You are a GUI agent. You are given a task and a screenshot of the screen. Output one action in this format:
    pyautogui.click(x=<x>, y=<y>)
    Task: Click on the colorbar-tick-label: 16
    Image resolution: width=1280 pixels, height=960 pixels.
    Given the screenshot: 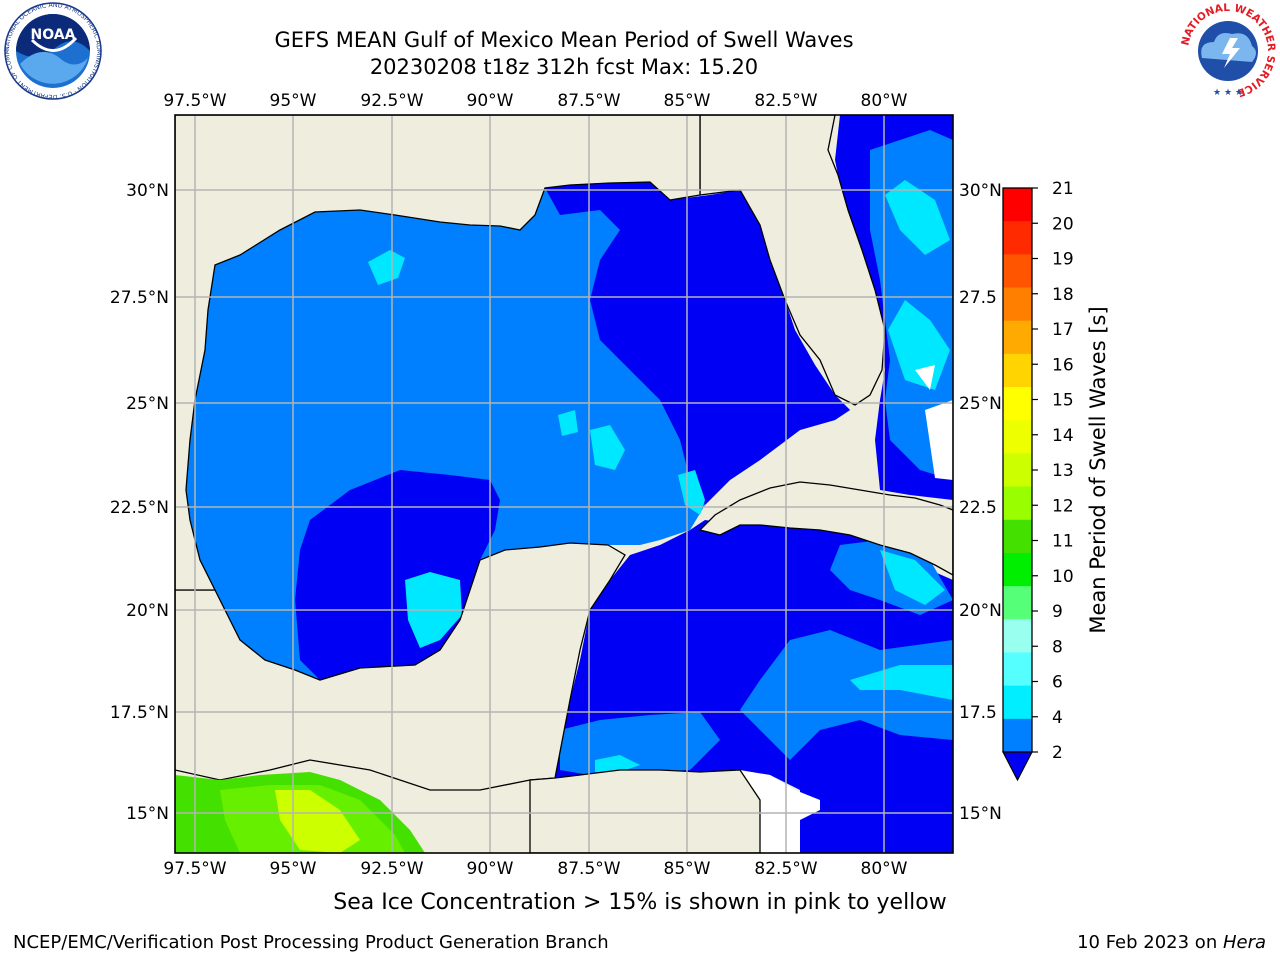 What is the action you would take?
    pyautogui.click(x=1063, y=365)
    